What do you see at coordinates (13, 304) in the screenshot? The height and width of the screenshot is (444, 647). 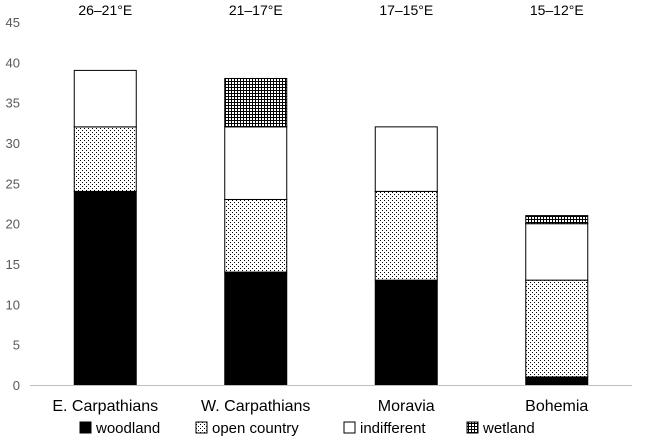 I see `y-tick-label: 10` at bounding box center [13, 304].